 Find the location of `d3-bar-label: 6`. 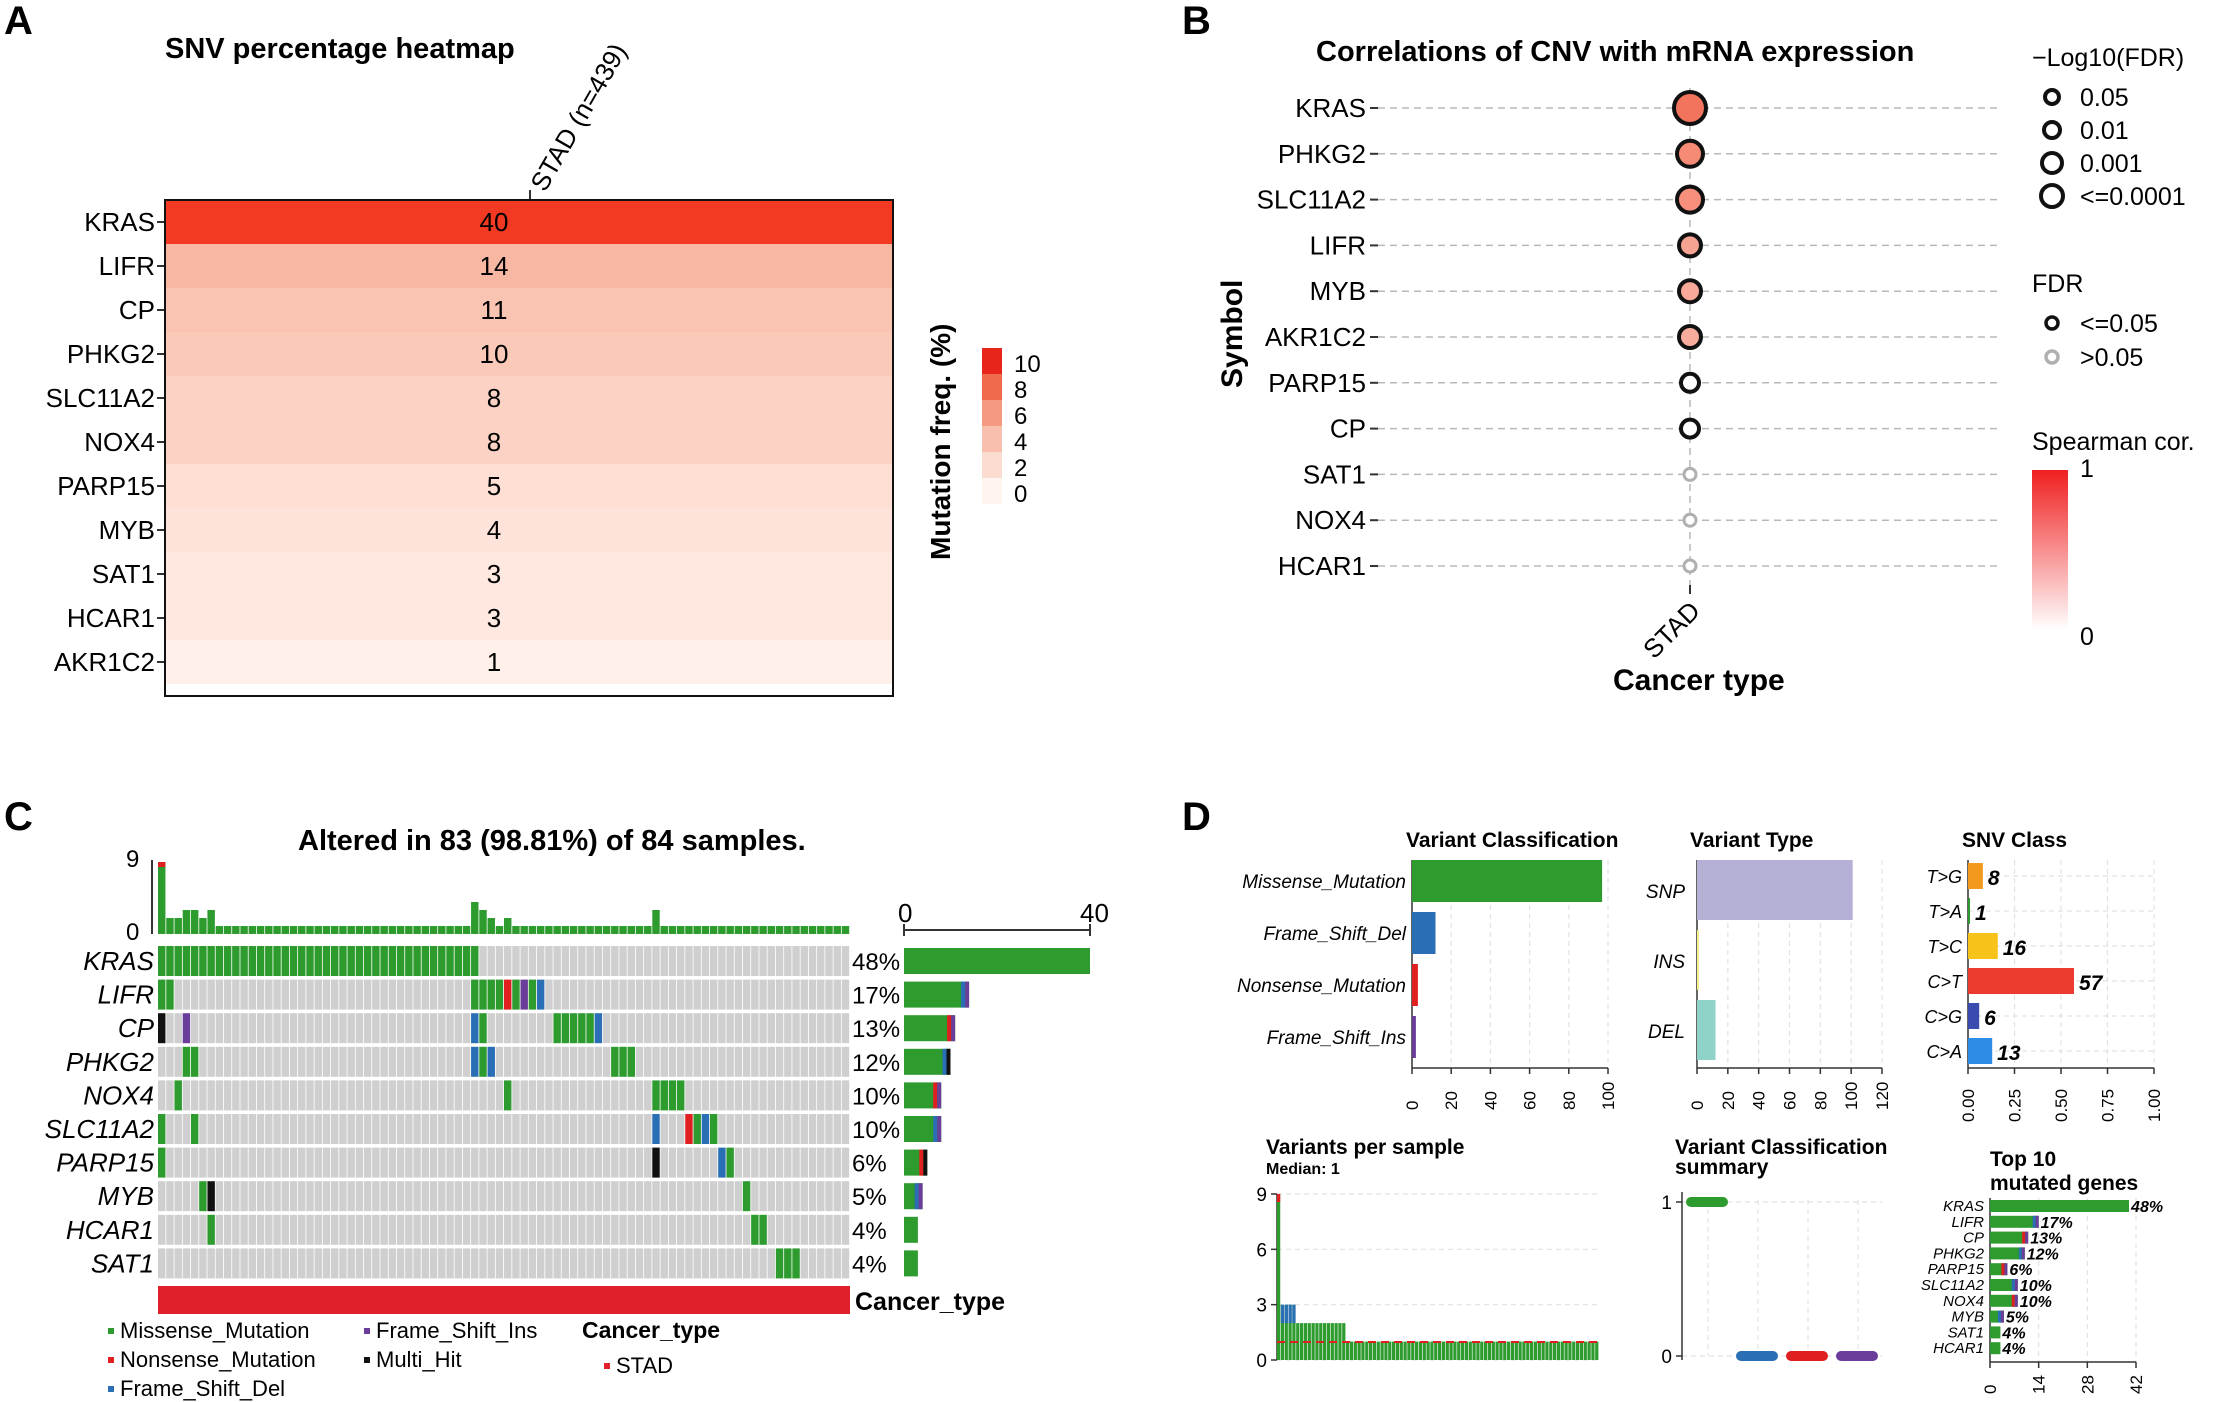

d3-bar-label: 6 is located at coordinates (1990, 1018).